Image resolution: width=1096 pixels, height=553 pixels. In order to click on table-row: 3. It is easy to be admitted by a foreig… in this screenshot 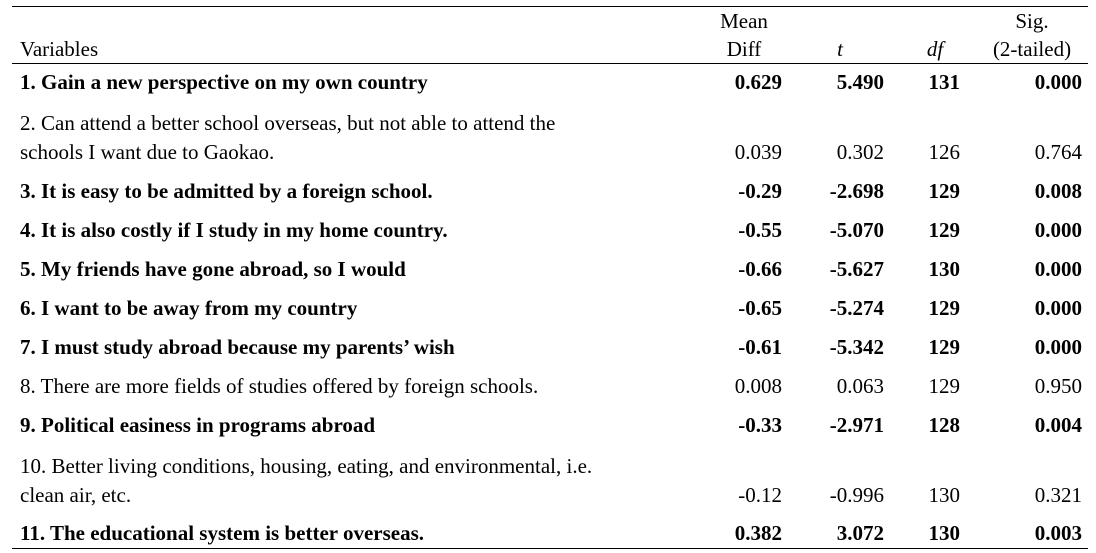, I will do `click(550, 186)`.